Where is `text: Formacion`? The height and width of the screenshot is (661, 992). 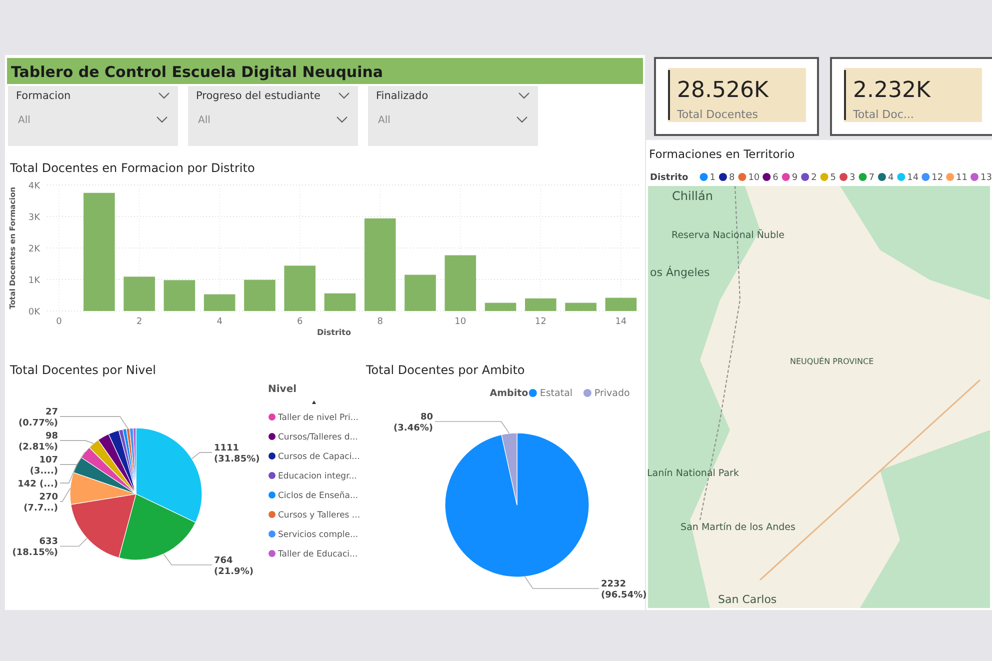
text: Formacion is located at coordinates (43, 96).